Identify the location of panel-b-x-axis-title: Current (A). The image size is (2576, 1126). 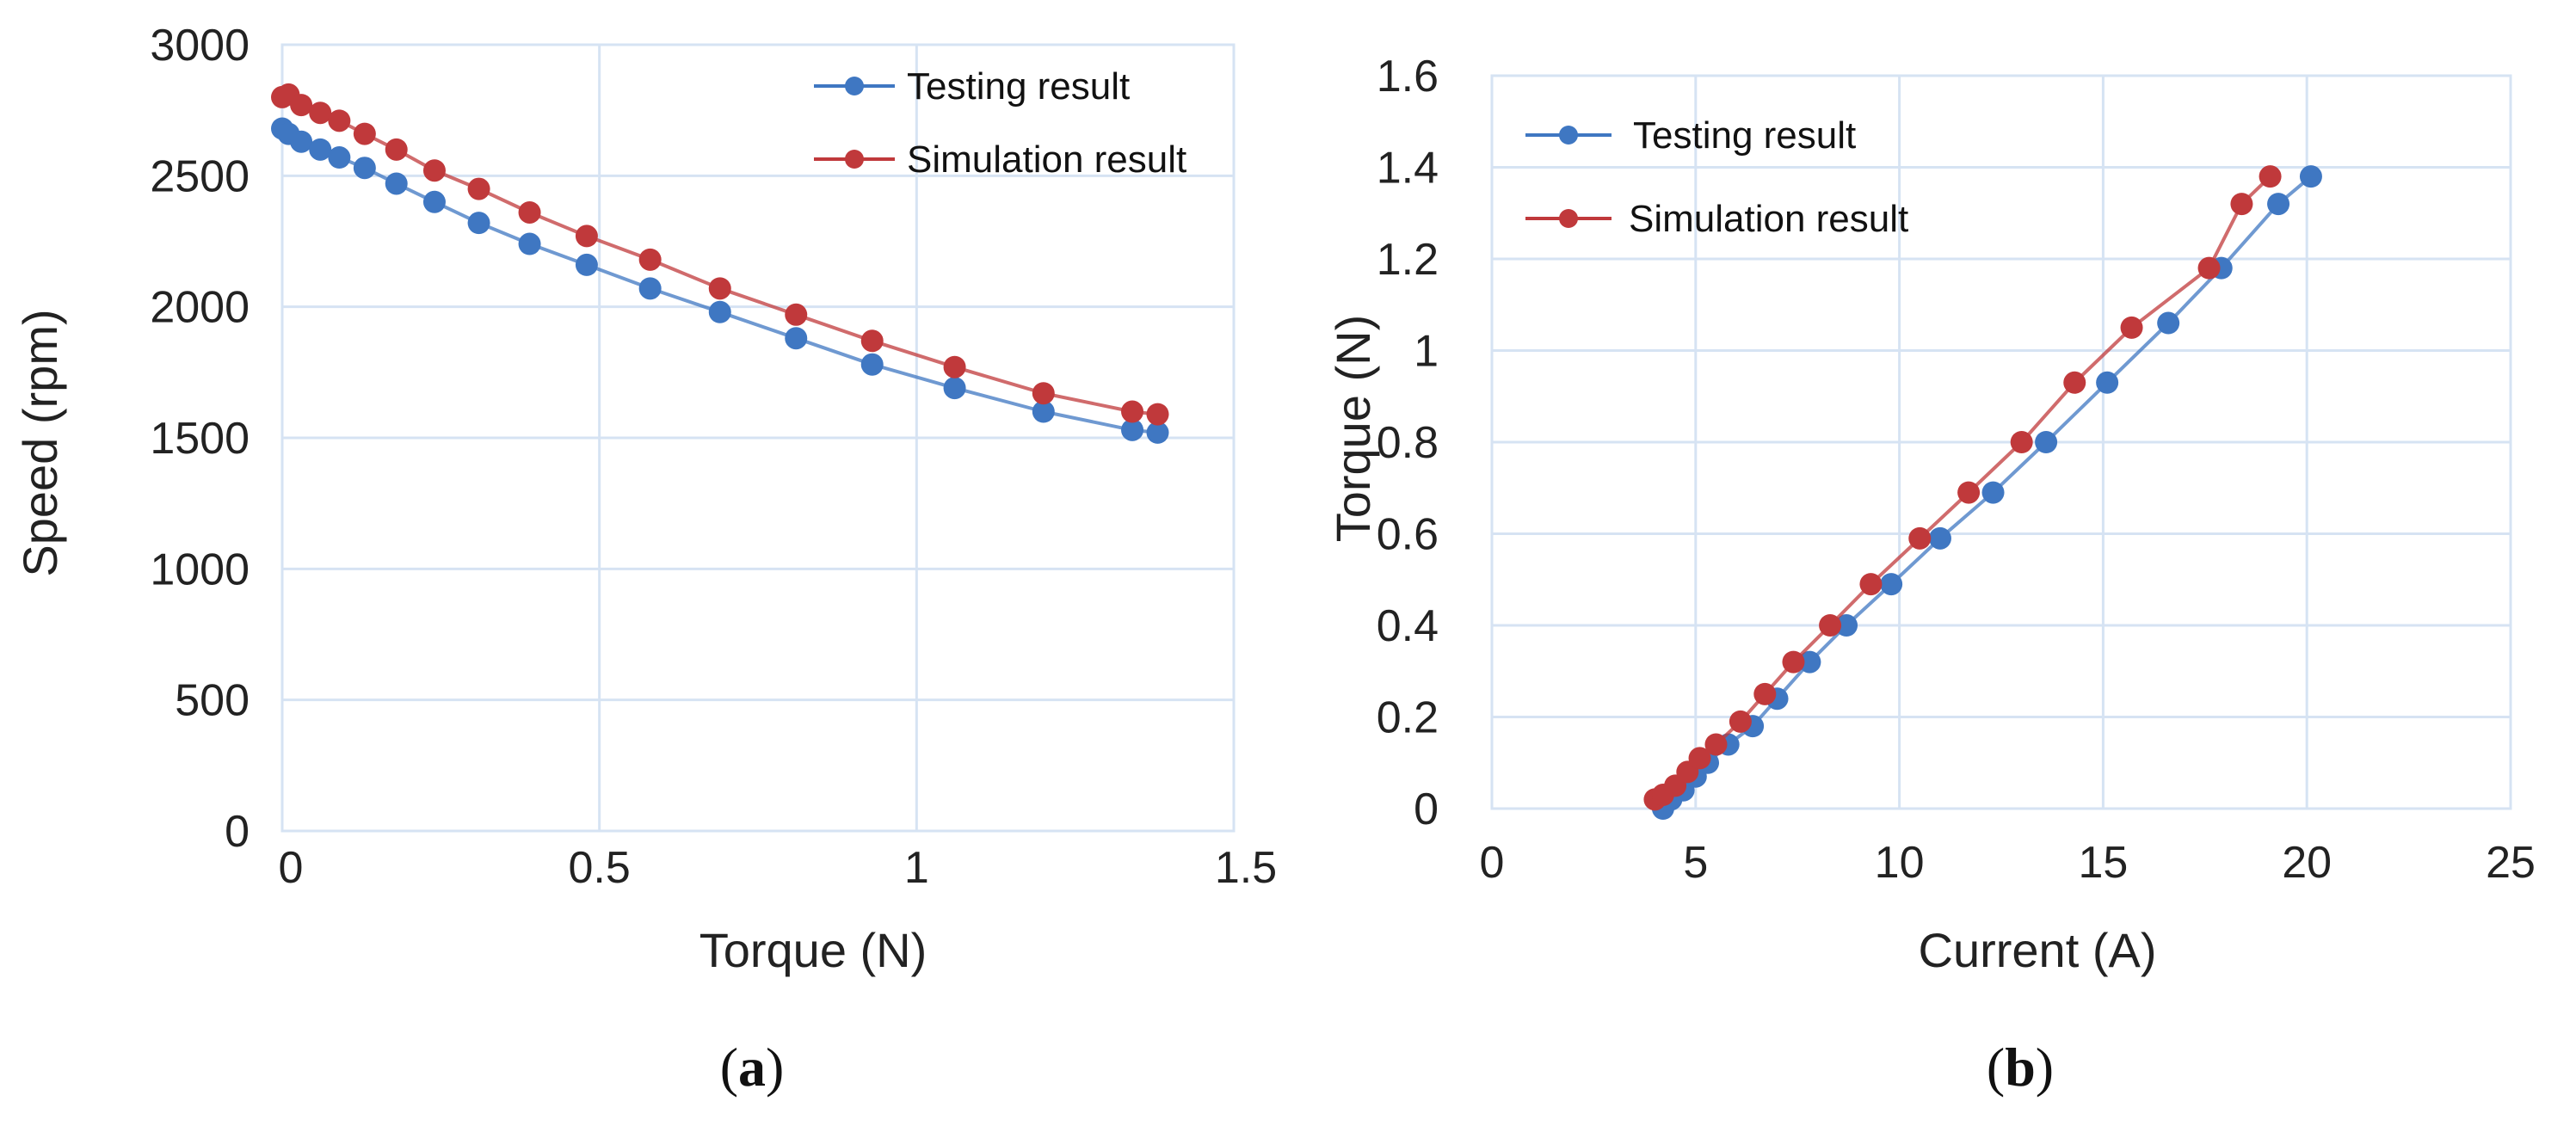
(2038, 950).